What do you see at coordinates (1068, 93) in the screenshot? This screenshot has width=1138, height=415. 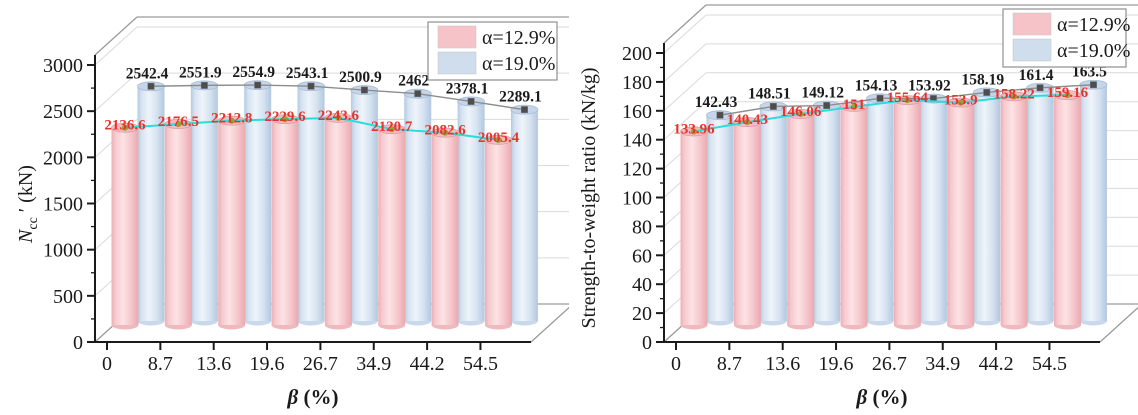 I see `value-label-series-0: 159.16` at bounding box center [1068, 93].